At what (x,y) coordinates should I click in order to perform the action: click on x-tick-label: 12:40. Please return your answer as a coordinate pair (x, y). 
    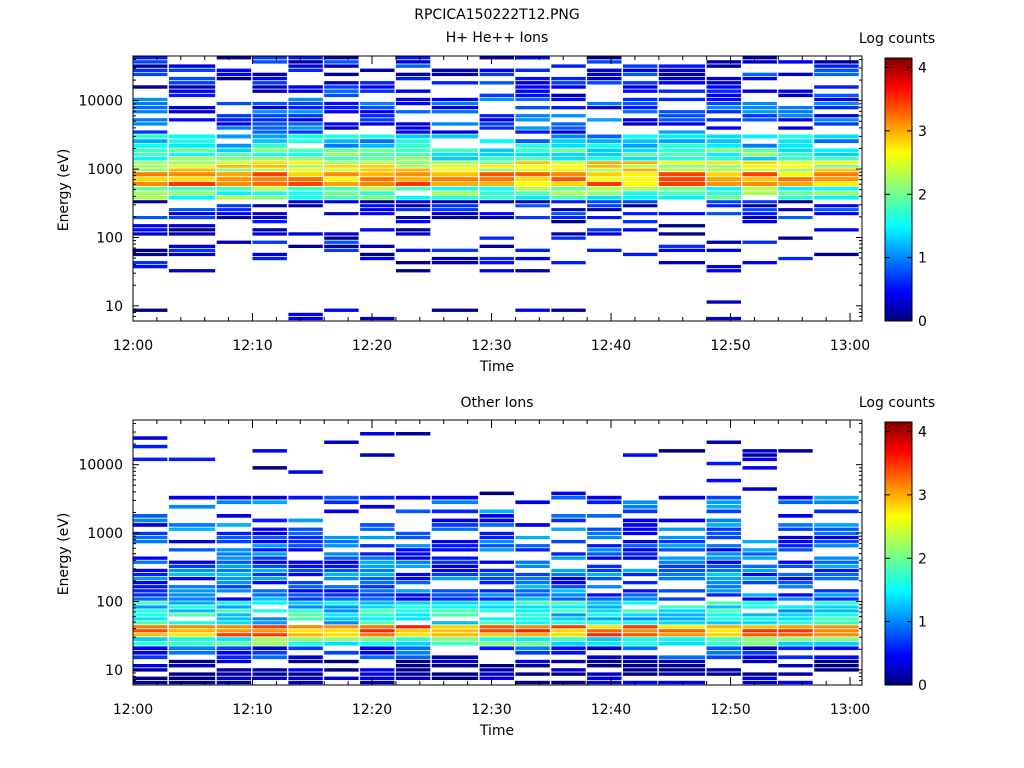
    Looking at the image, I should click on (611, 710).